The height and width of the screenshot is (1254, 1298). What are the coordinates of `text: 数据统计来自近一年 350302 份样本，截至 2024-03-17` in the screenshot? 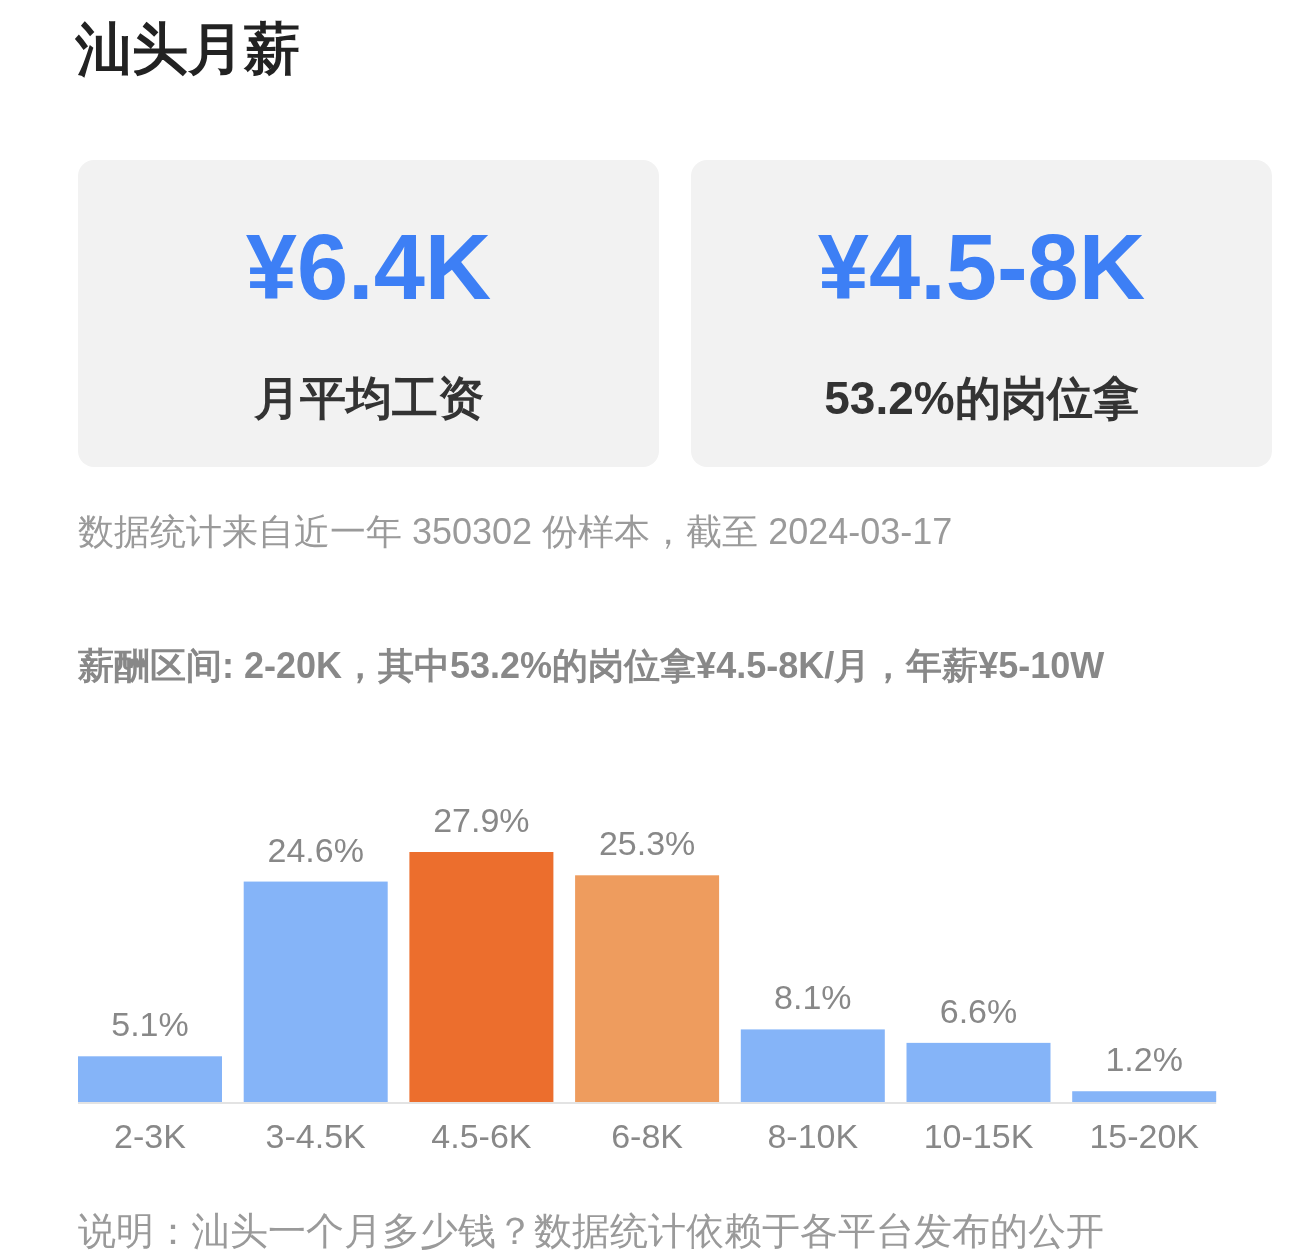 It's located at (515, 532).